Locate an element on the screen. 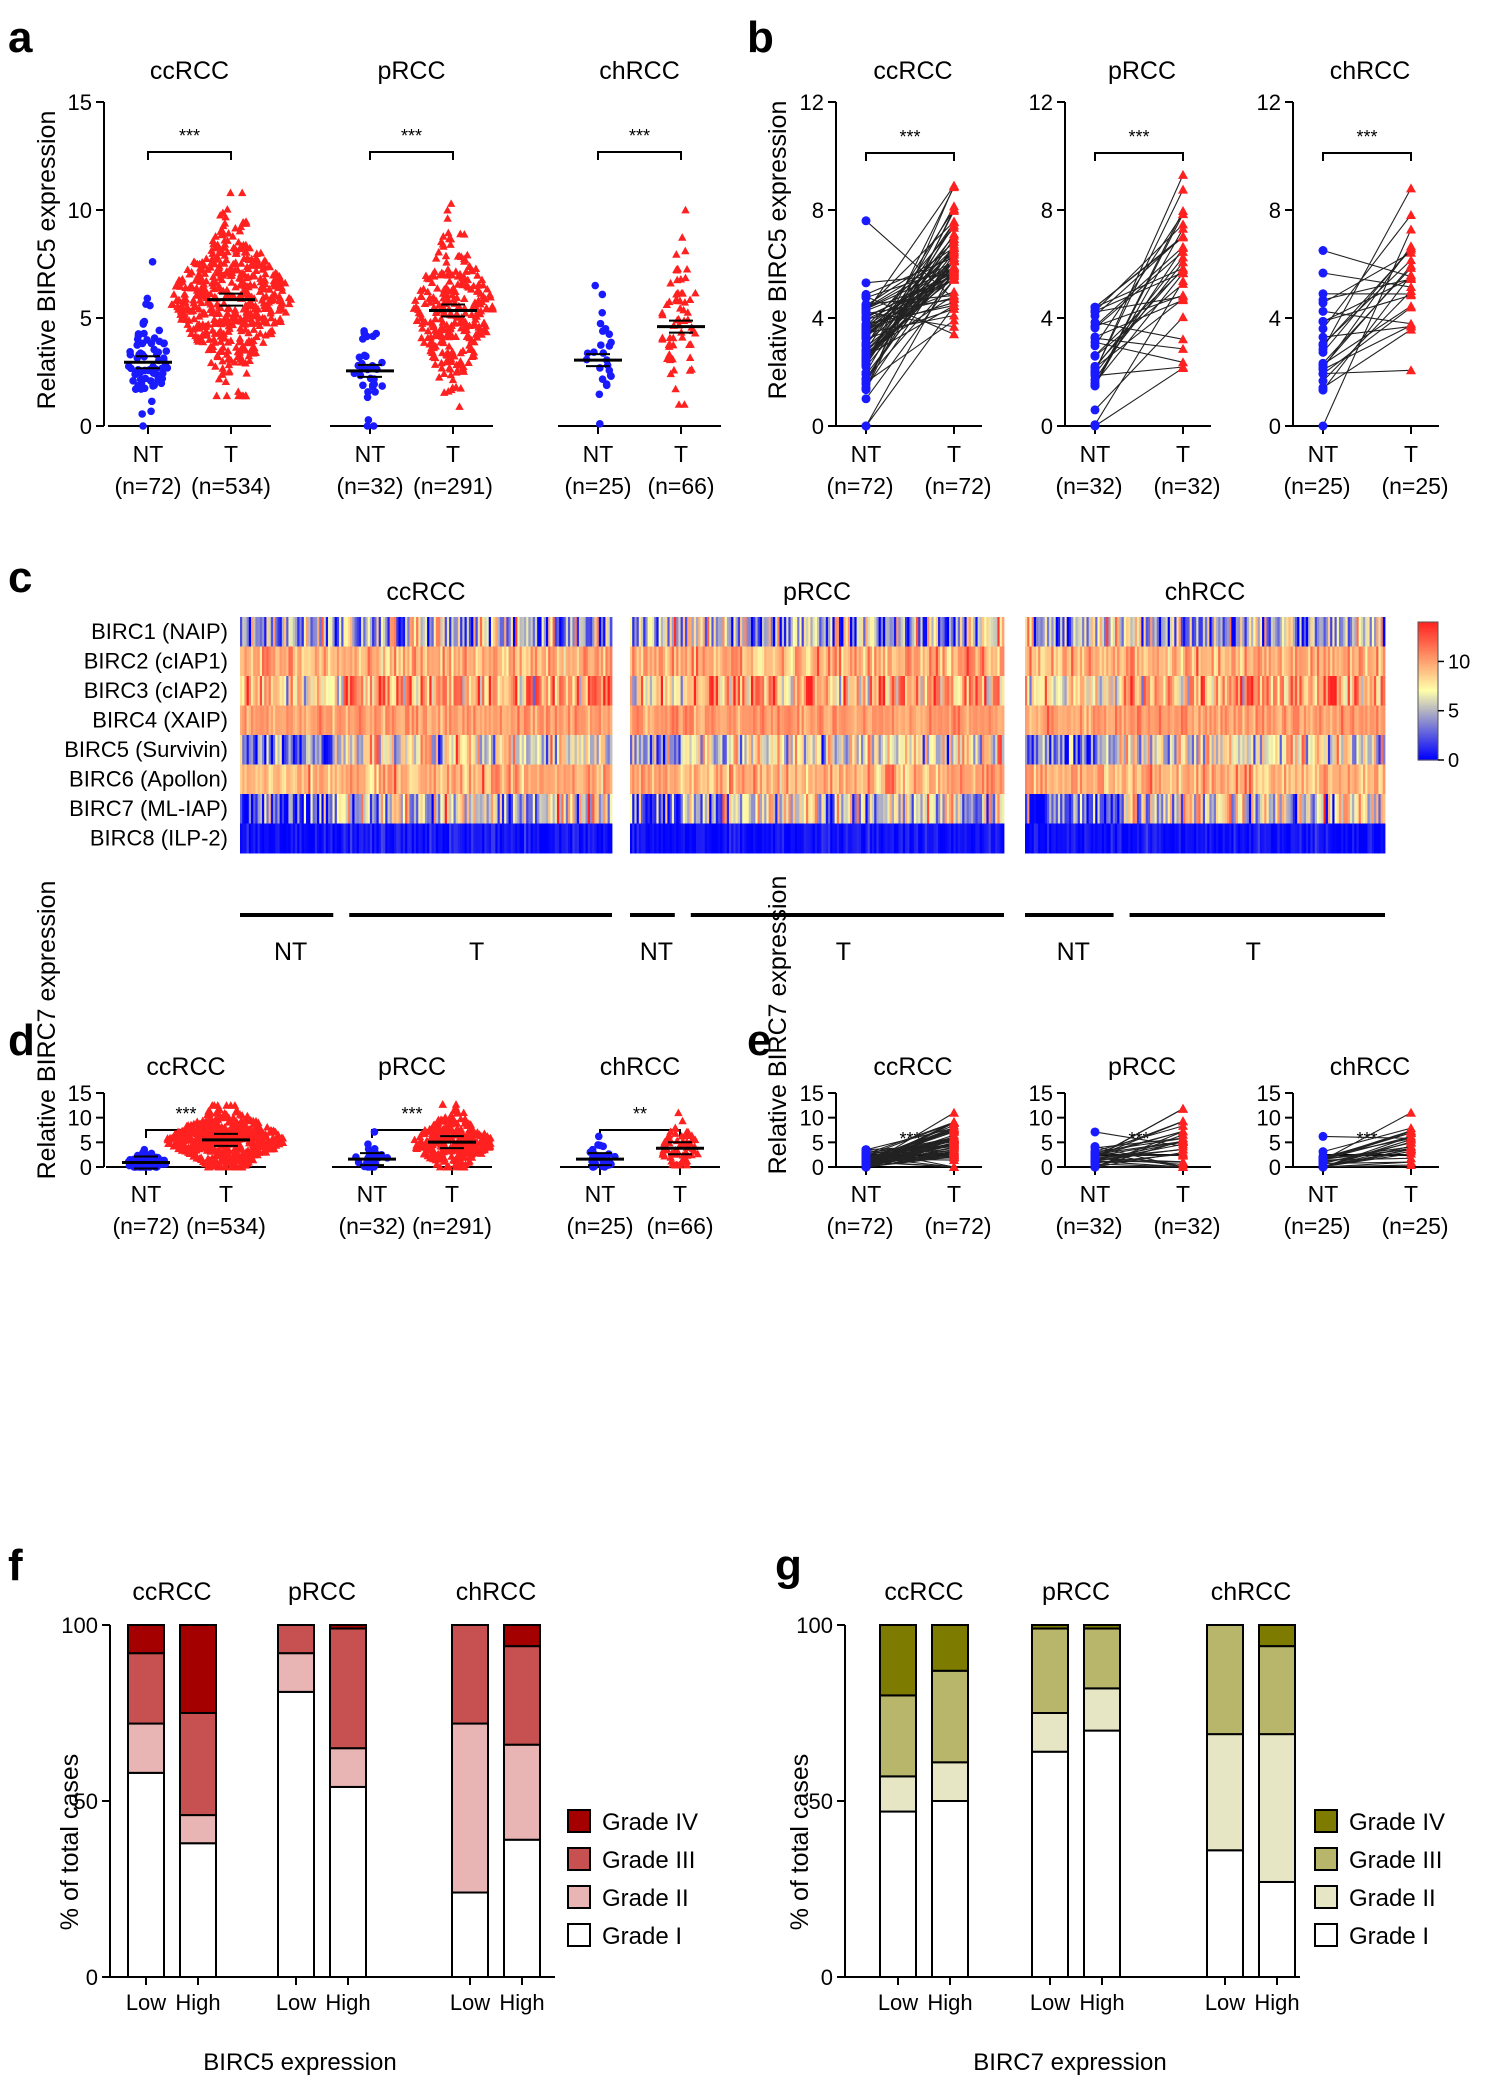  panel-e-ylabel: Relative BIRC7 expression is located at coordinates (778, 1025).